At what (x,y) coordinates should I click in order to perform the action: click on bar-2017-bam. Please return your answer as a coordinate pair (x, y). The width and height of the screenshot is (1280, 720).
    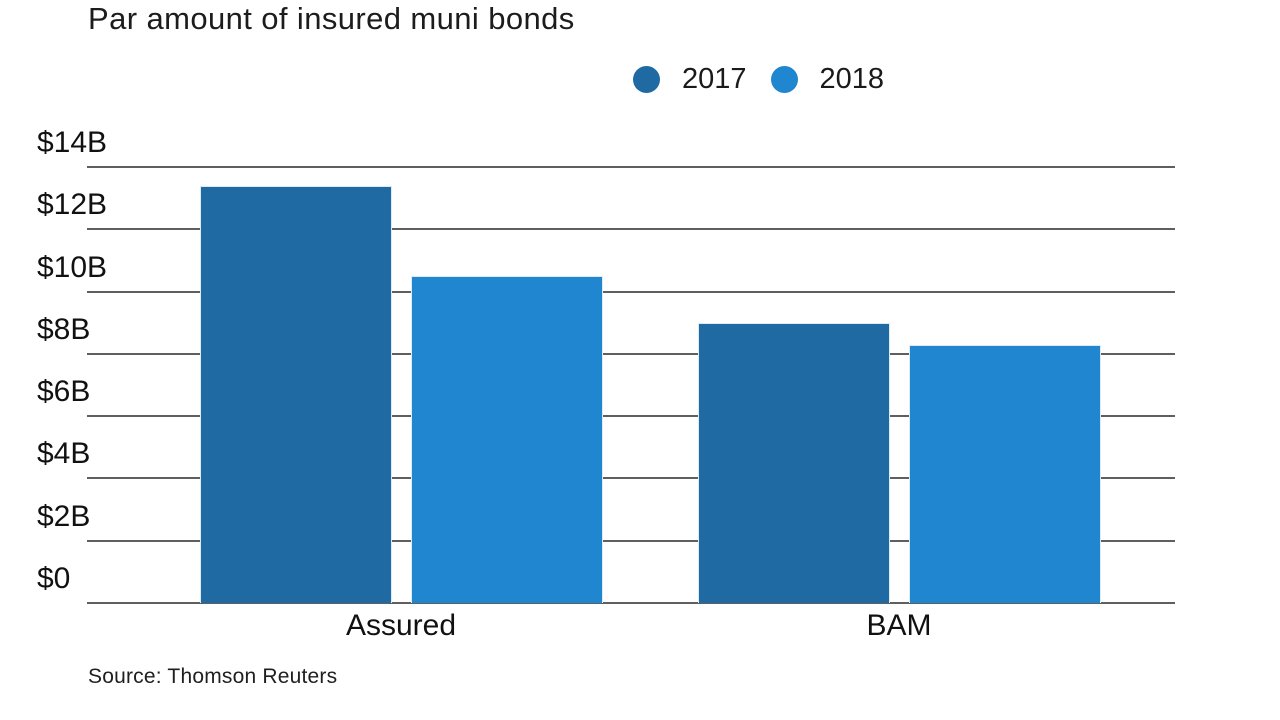
    Looking at the image, I should click on (793, 462).